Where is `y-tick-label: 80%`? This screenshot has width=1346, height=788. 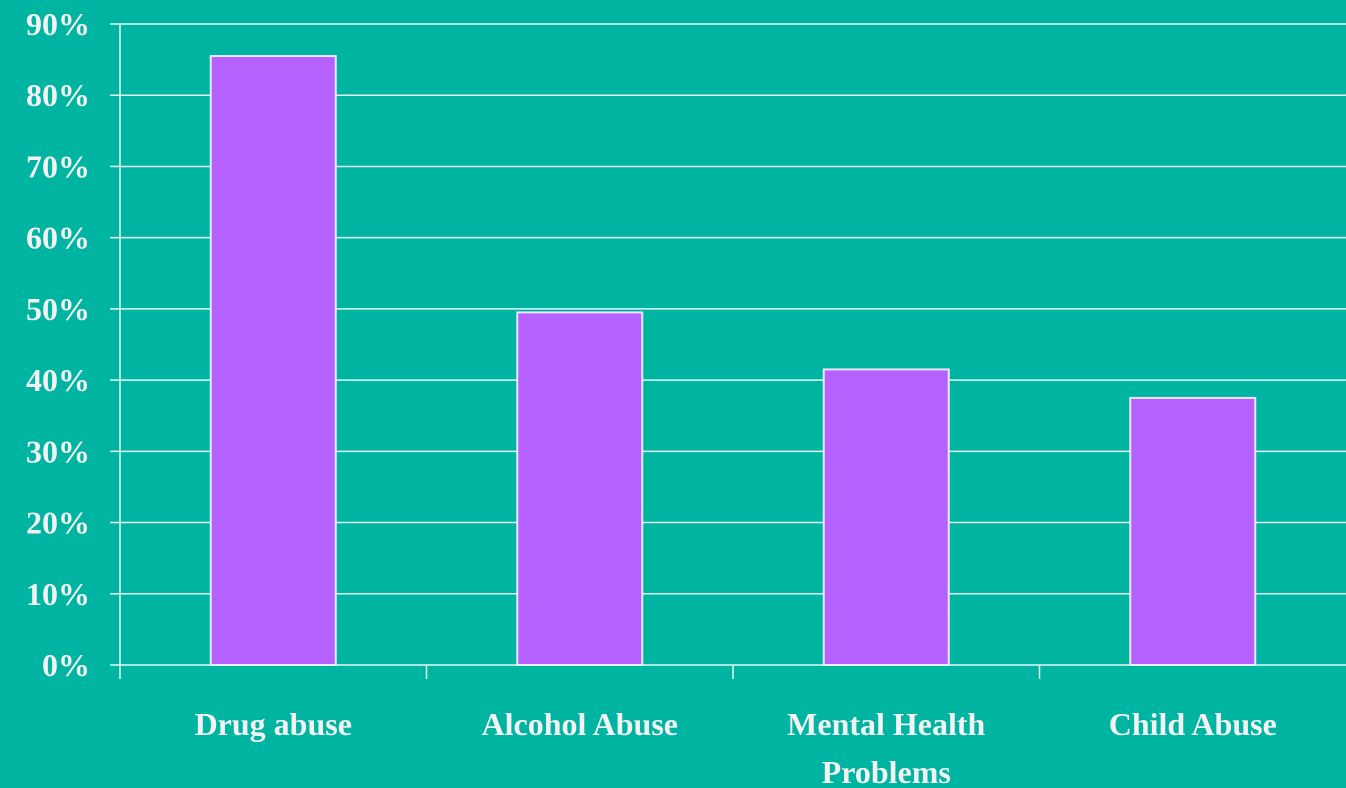
y-tick-label: 80% is located at coordinates (58, 95).